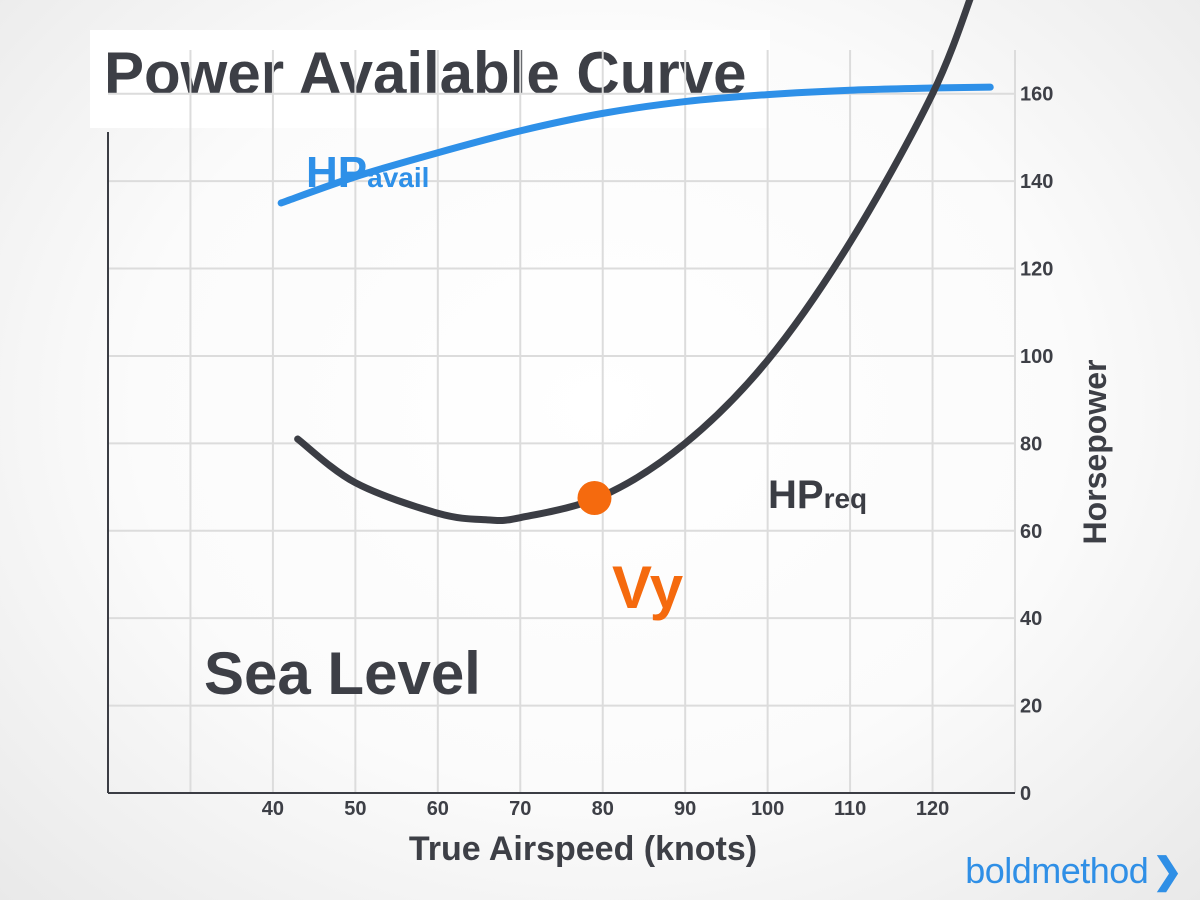 This screenshot has width=1200, height=900. I want to click on x-tick-label: 60, so click(438, 809).